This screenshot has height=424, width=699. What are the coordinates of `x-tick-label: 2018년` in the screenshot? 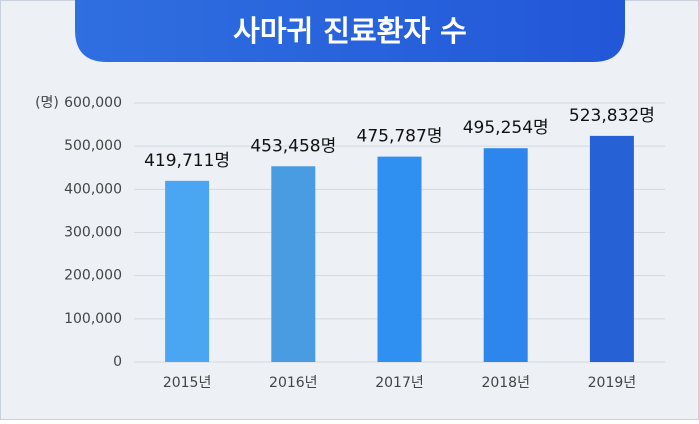 It's located at (505, 383).